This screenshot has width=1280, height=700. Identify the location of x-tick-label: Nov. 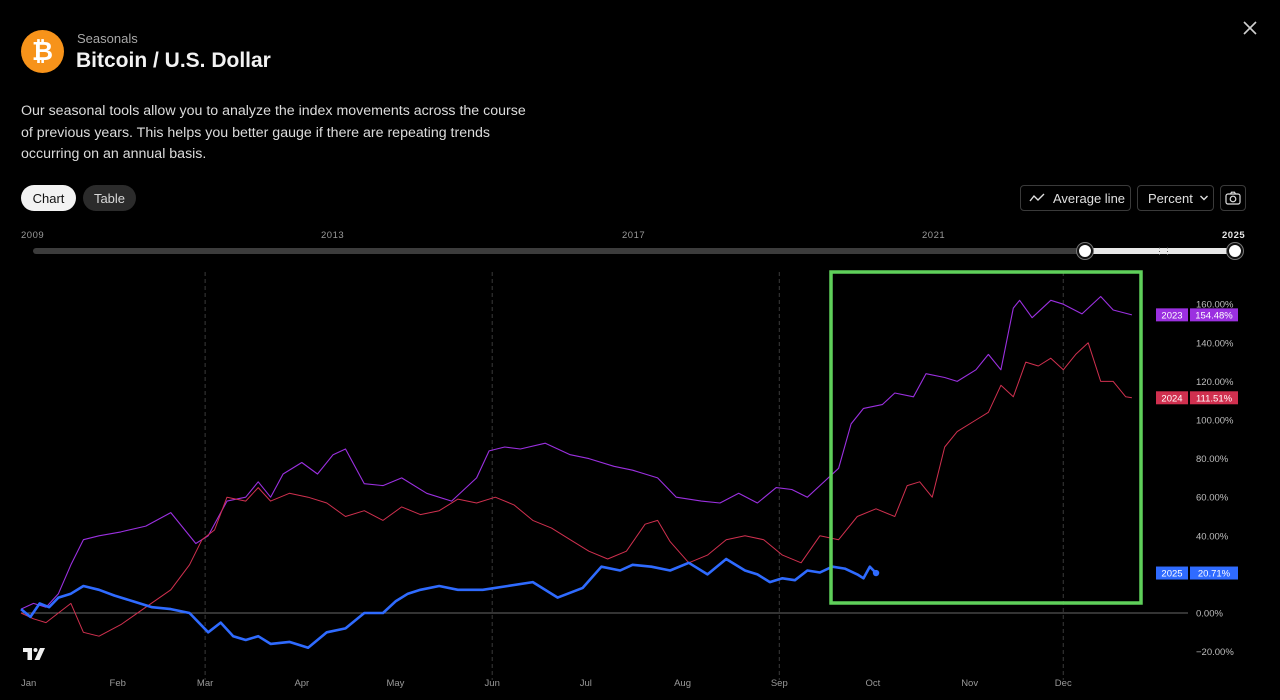
(969, 683).